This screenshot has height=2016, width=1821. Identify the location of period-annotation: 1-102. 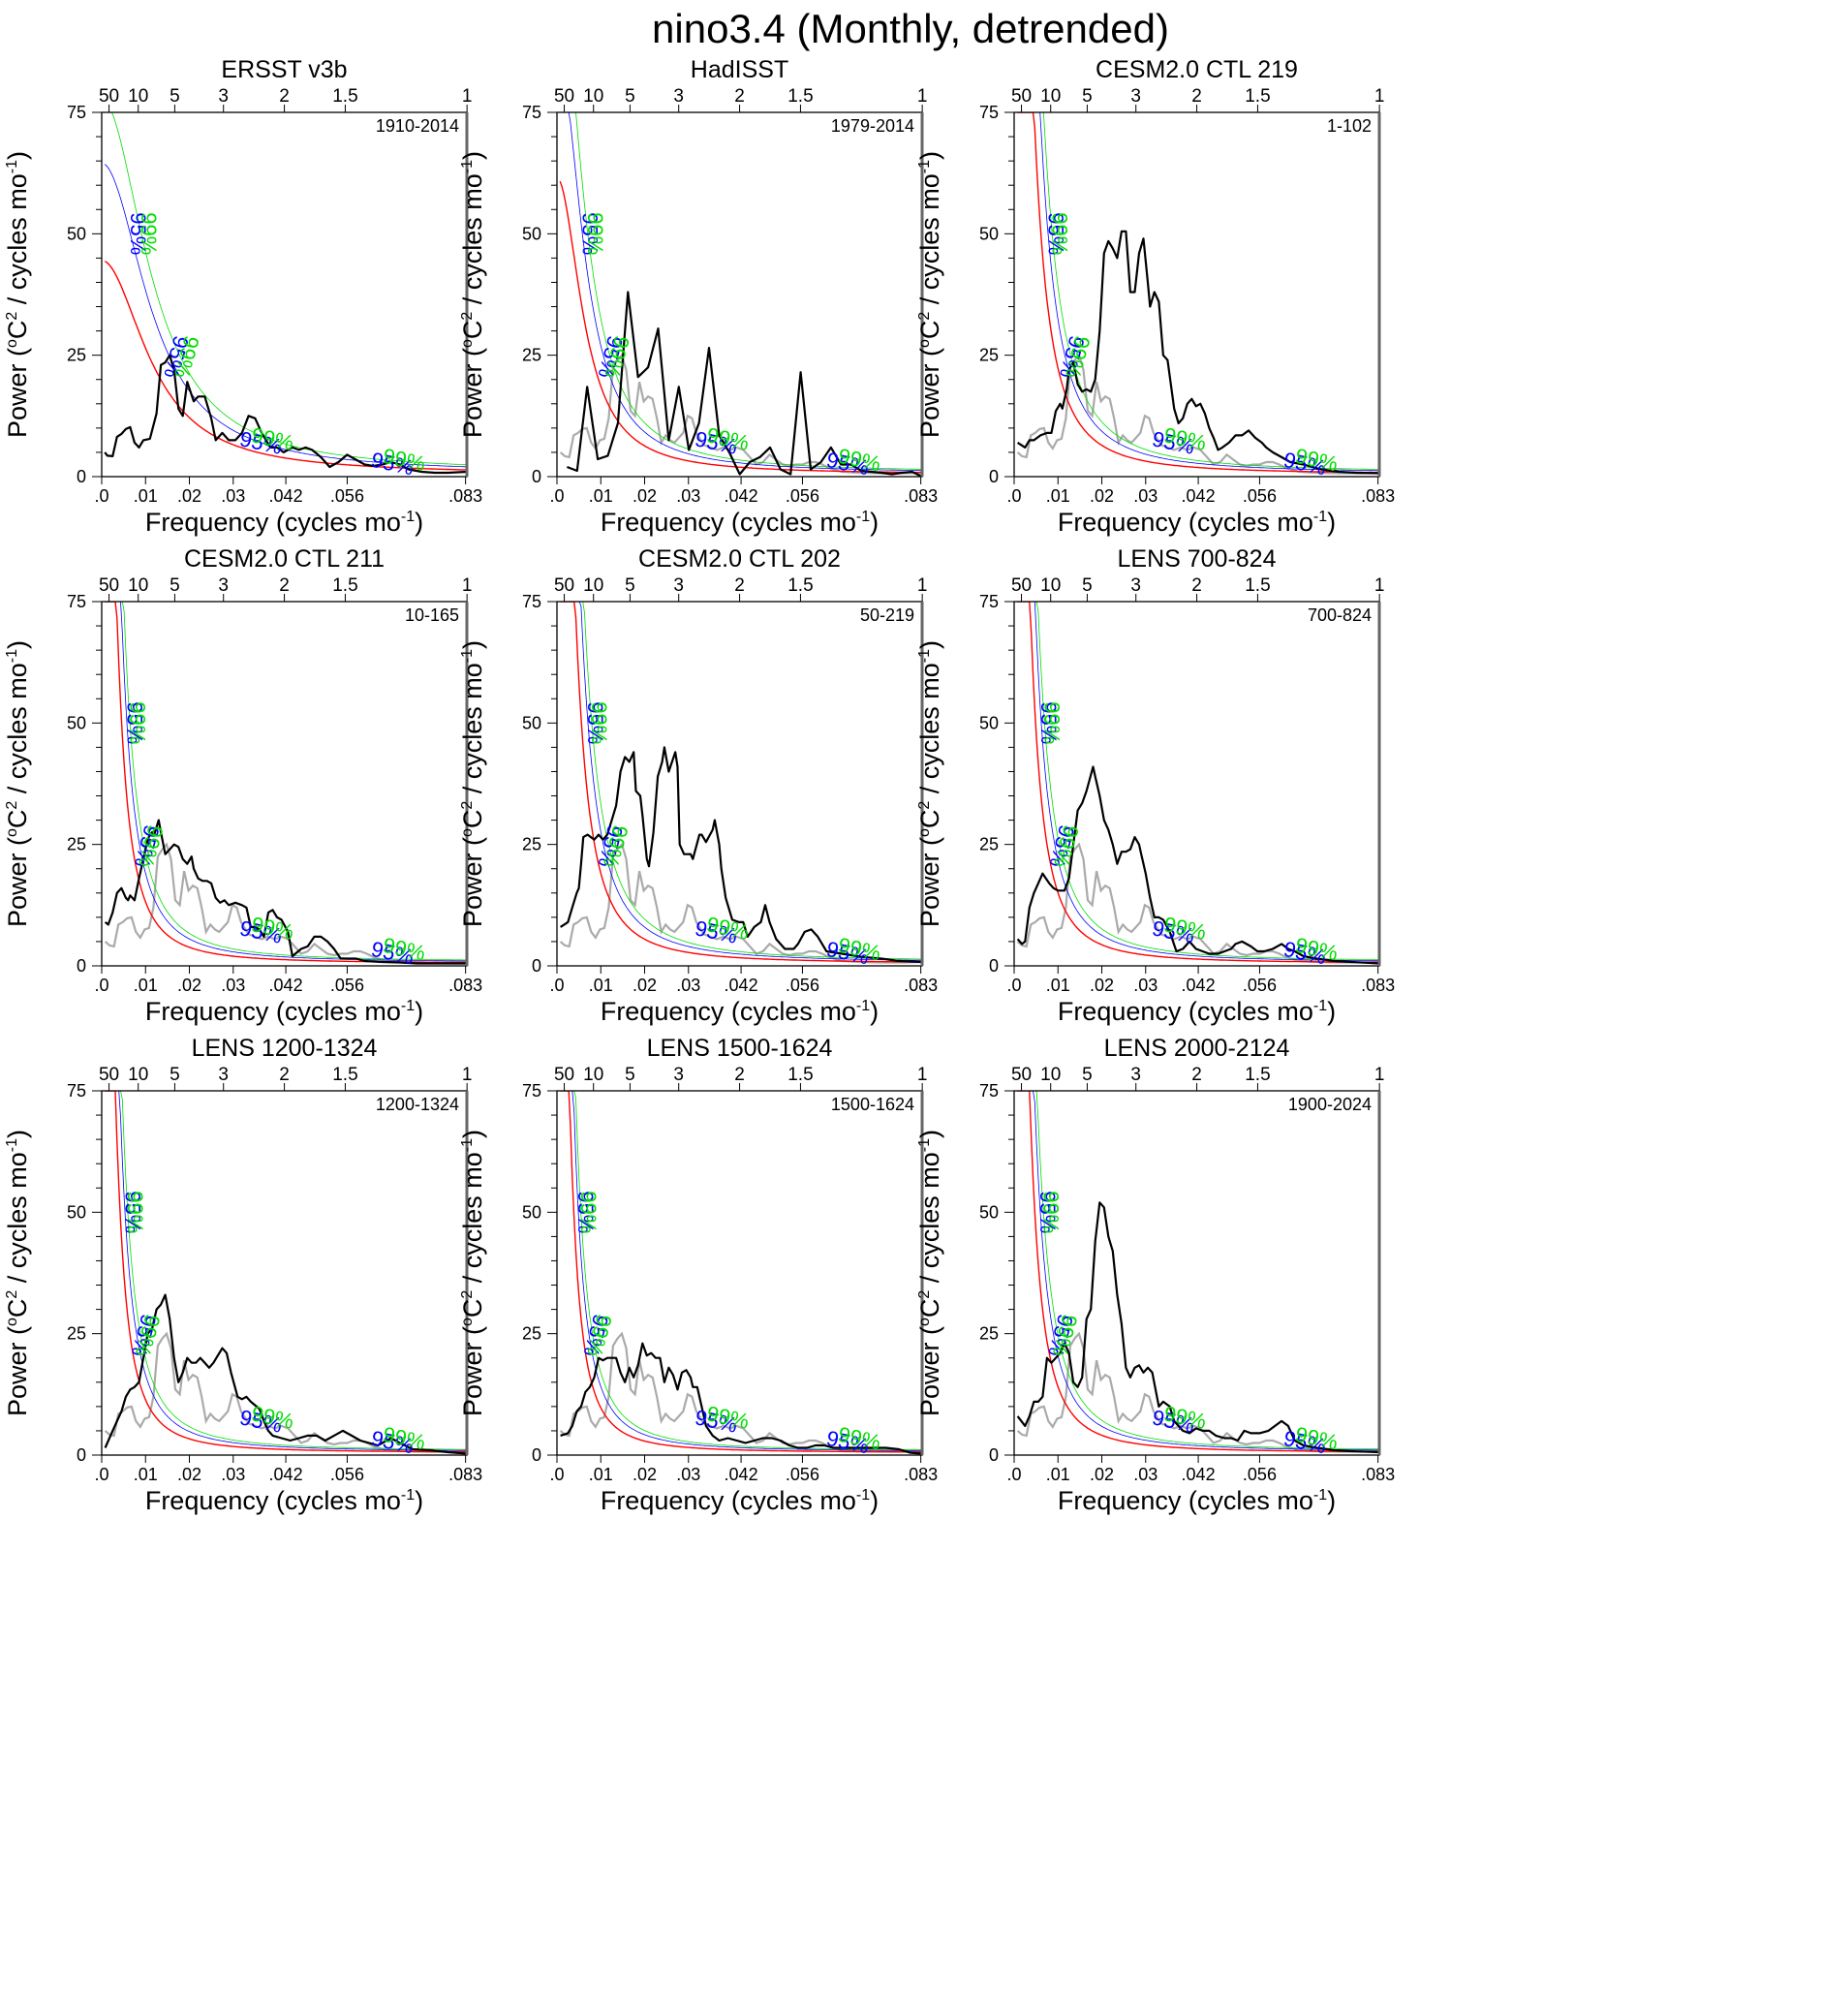
(1349, 126).